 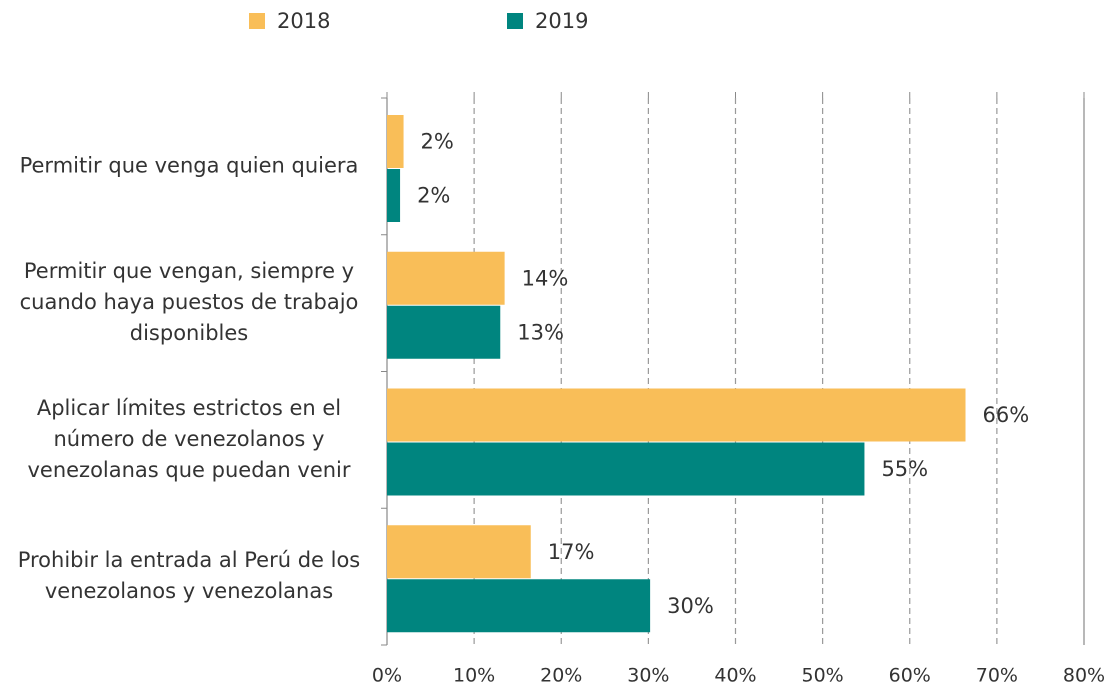 I want to click on x-tick-label: 70%, so click(x=997, y=676).